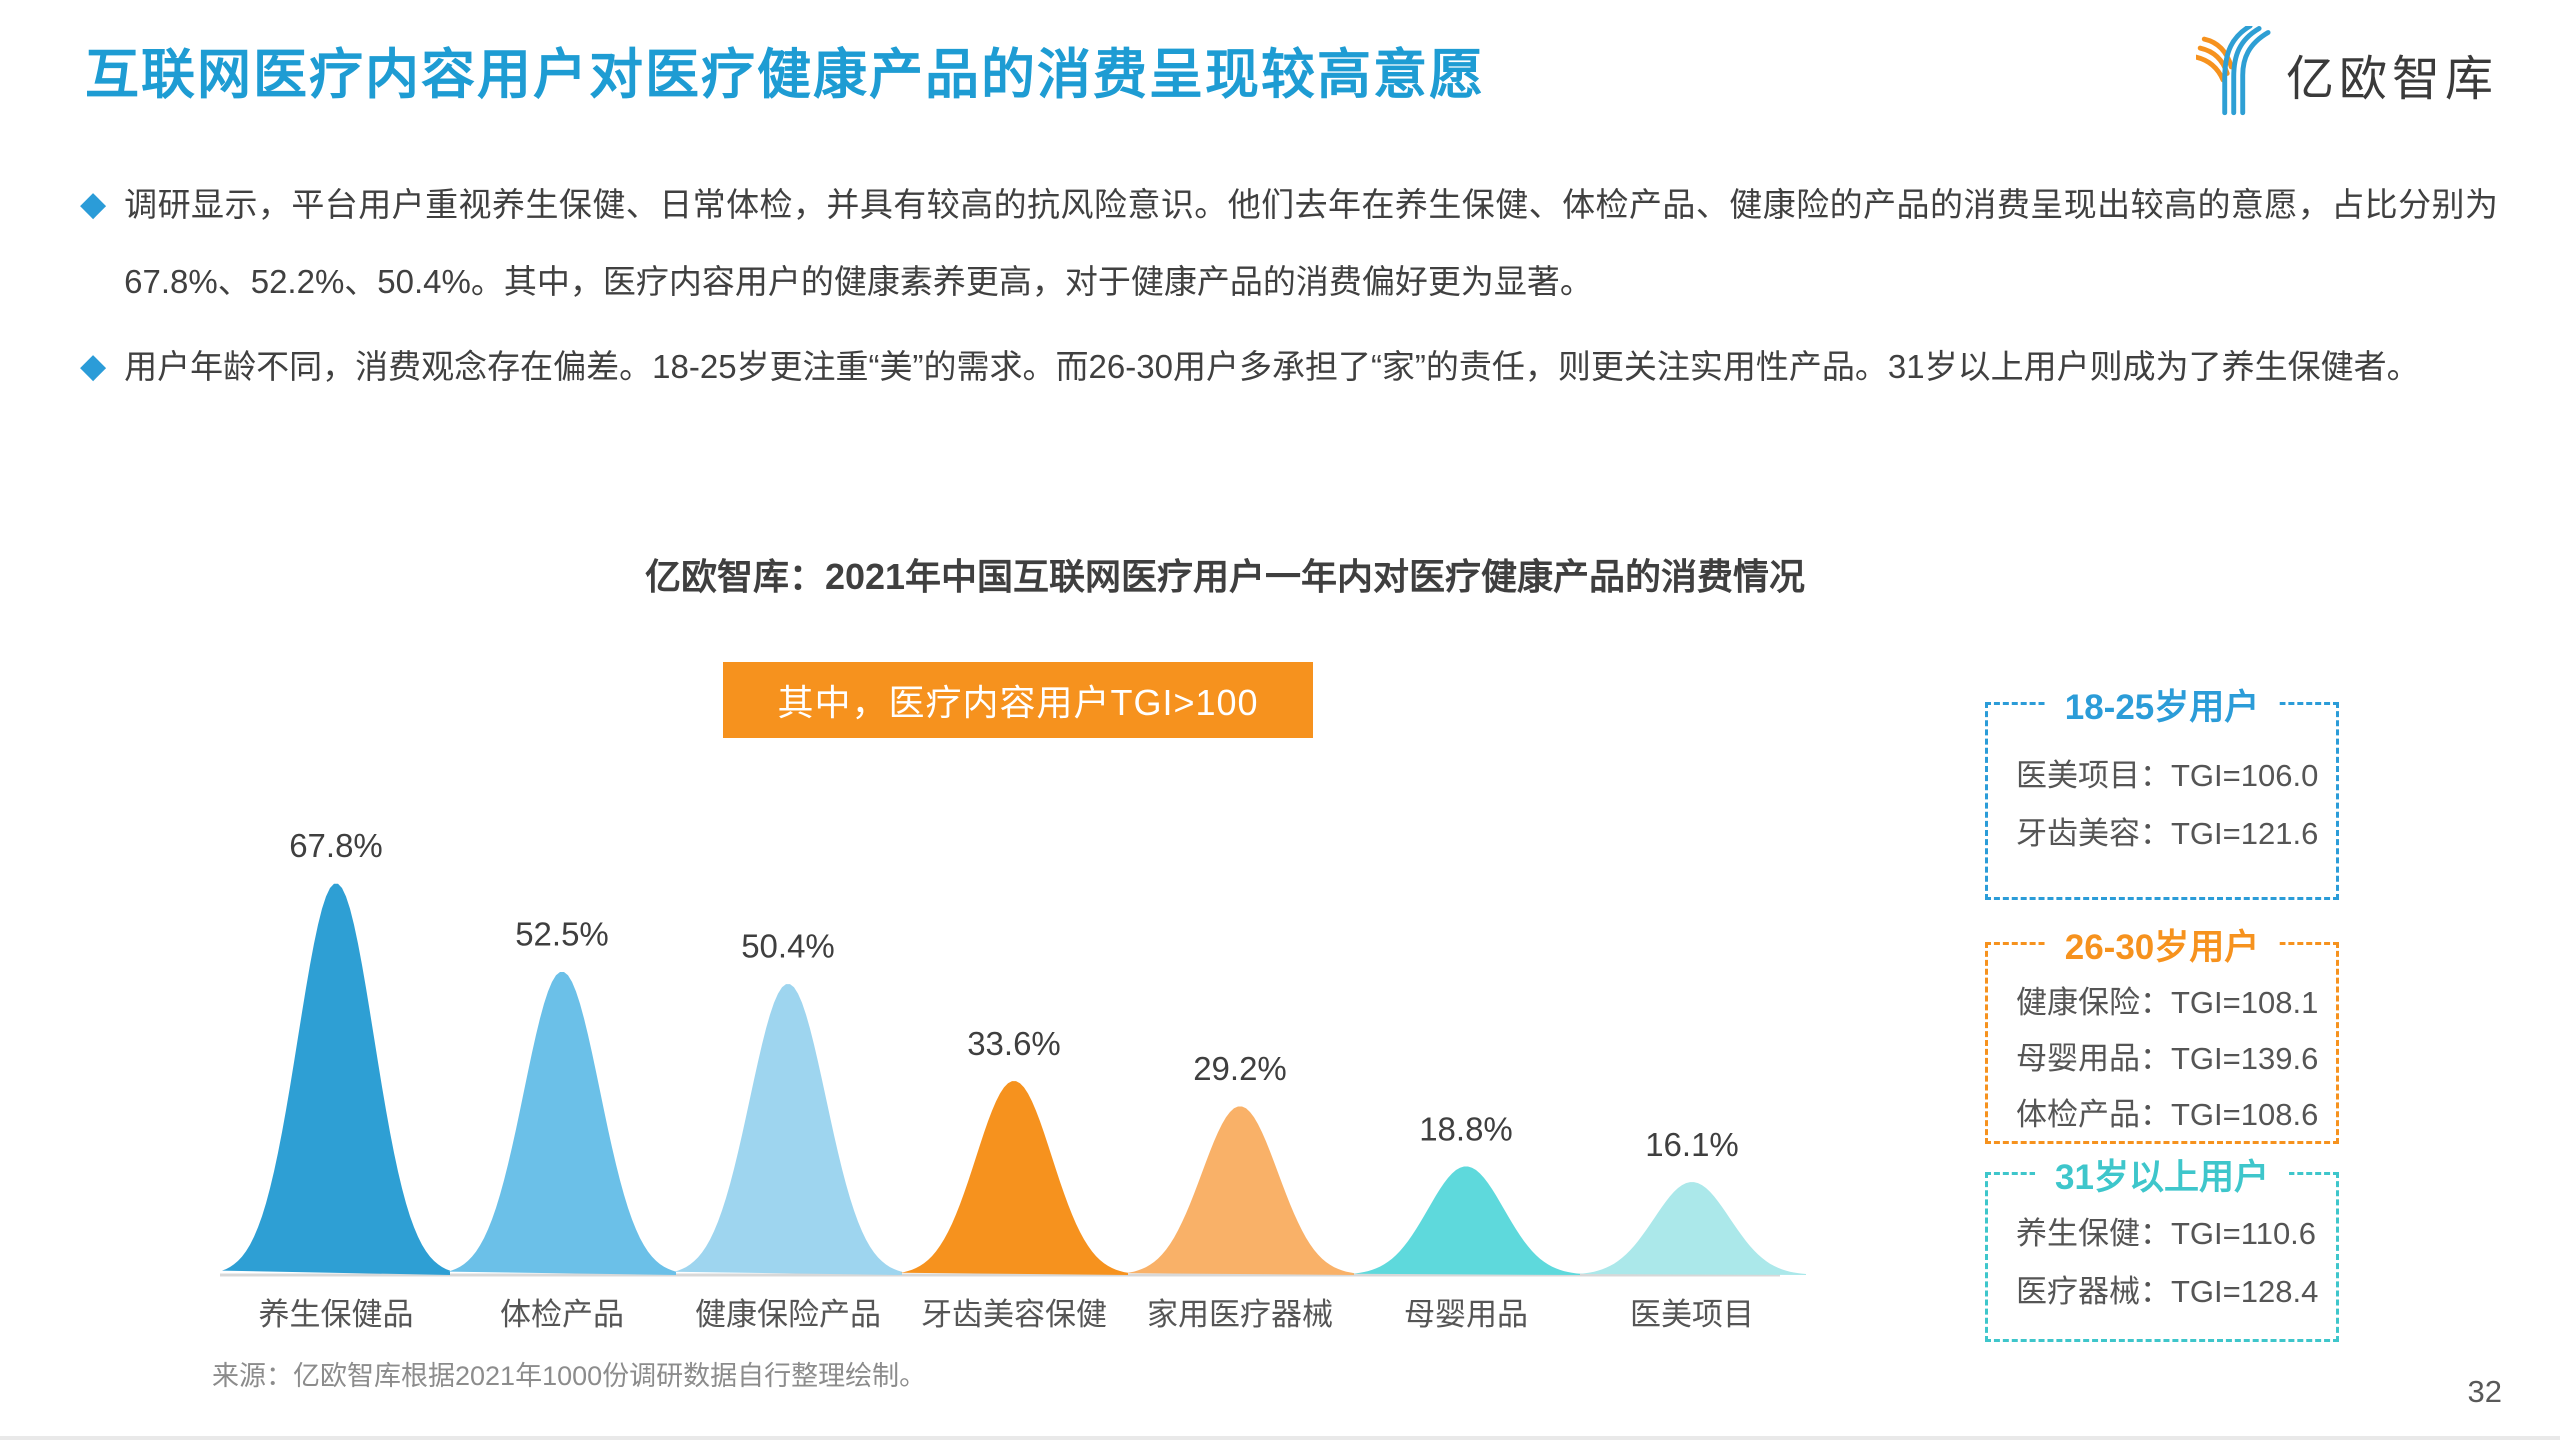  Describe the element at coordinates (336, 1314) in the screenshot. I see `category-label: 养生保健品` at that location.